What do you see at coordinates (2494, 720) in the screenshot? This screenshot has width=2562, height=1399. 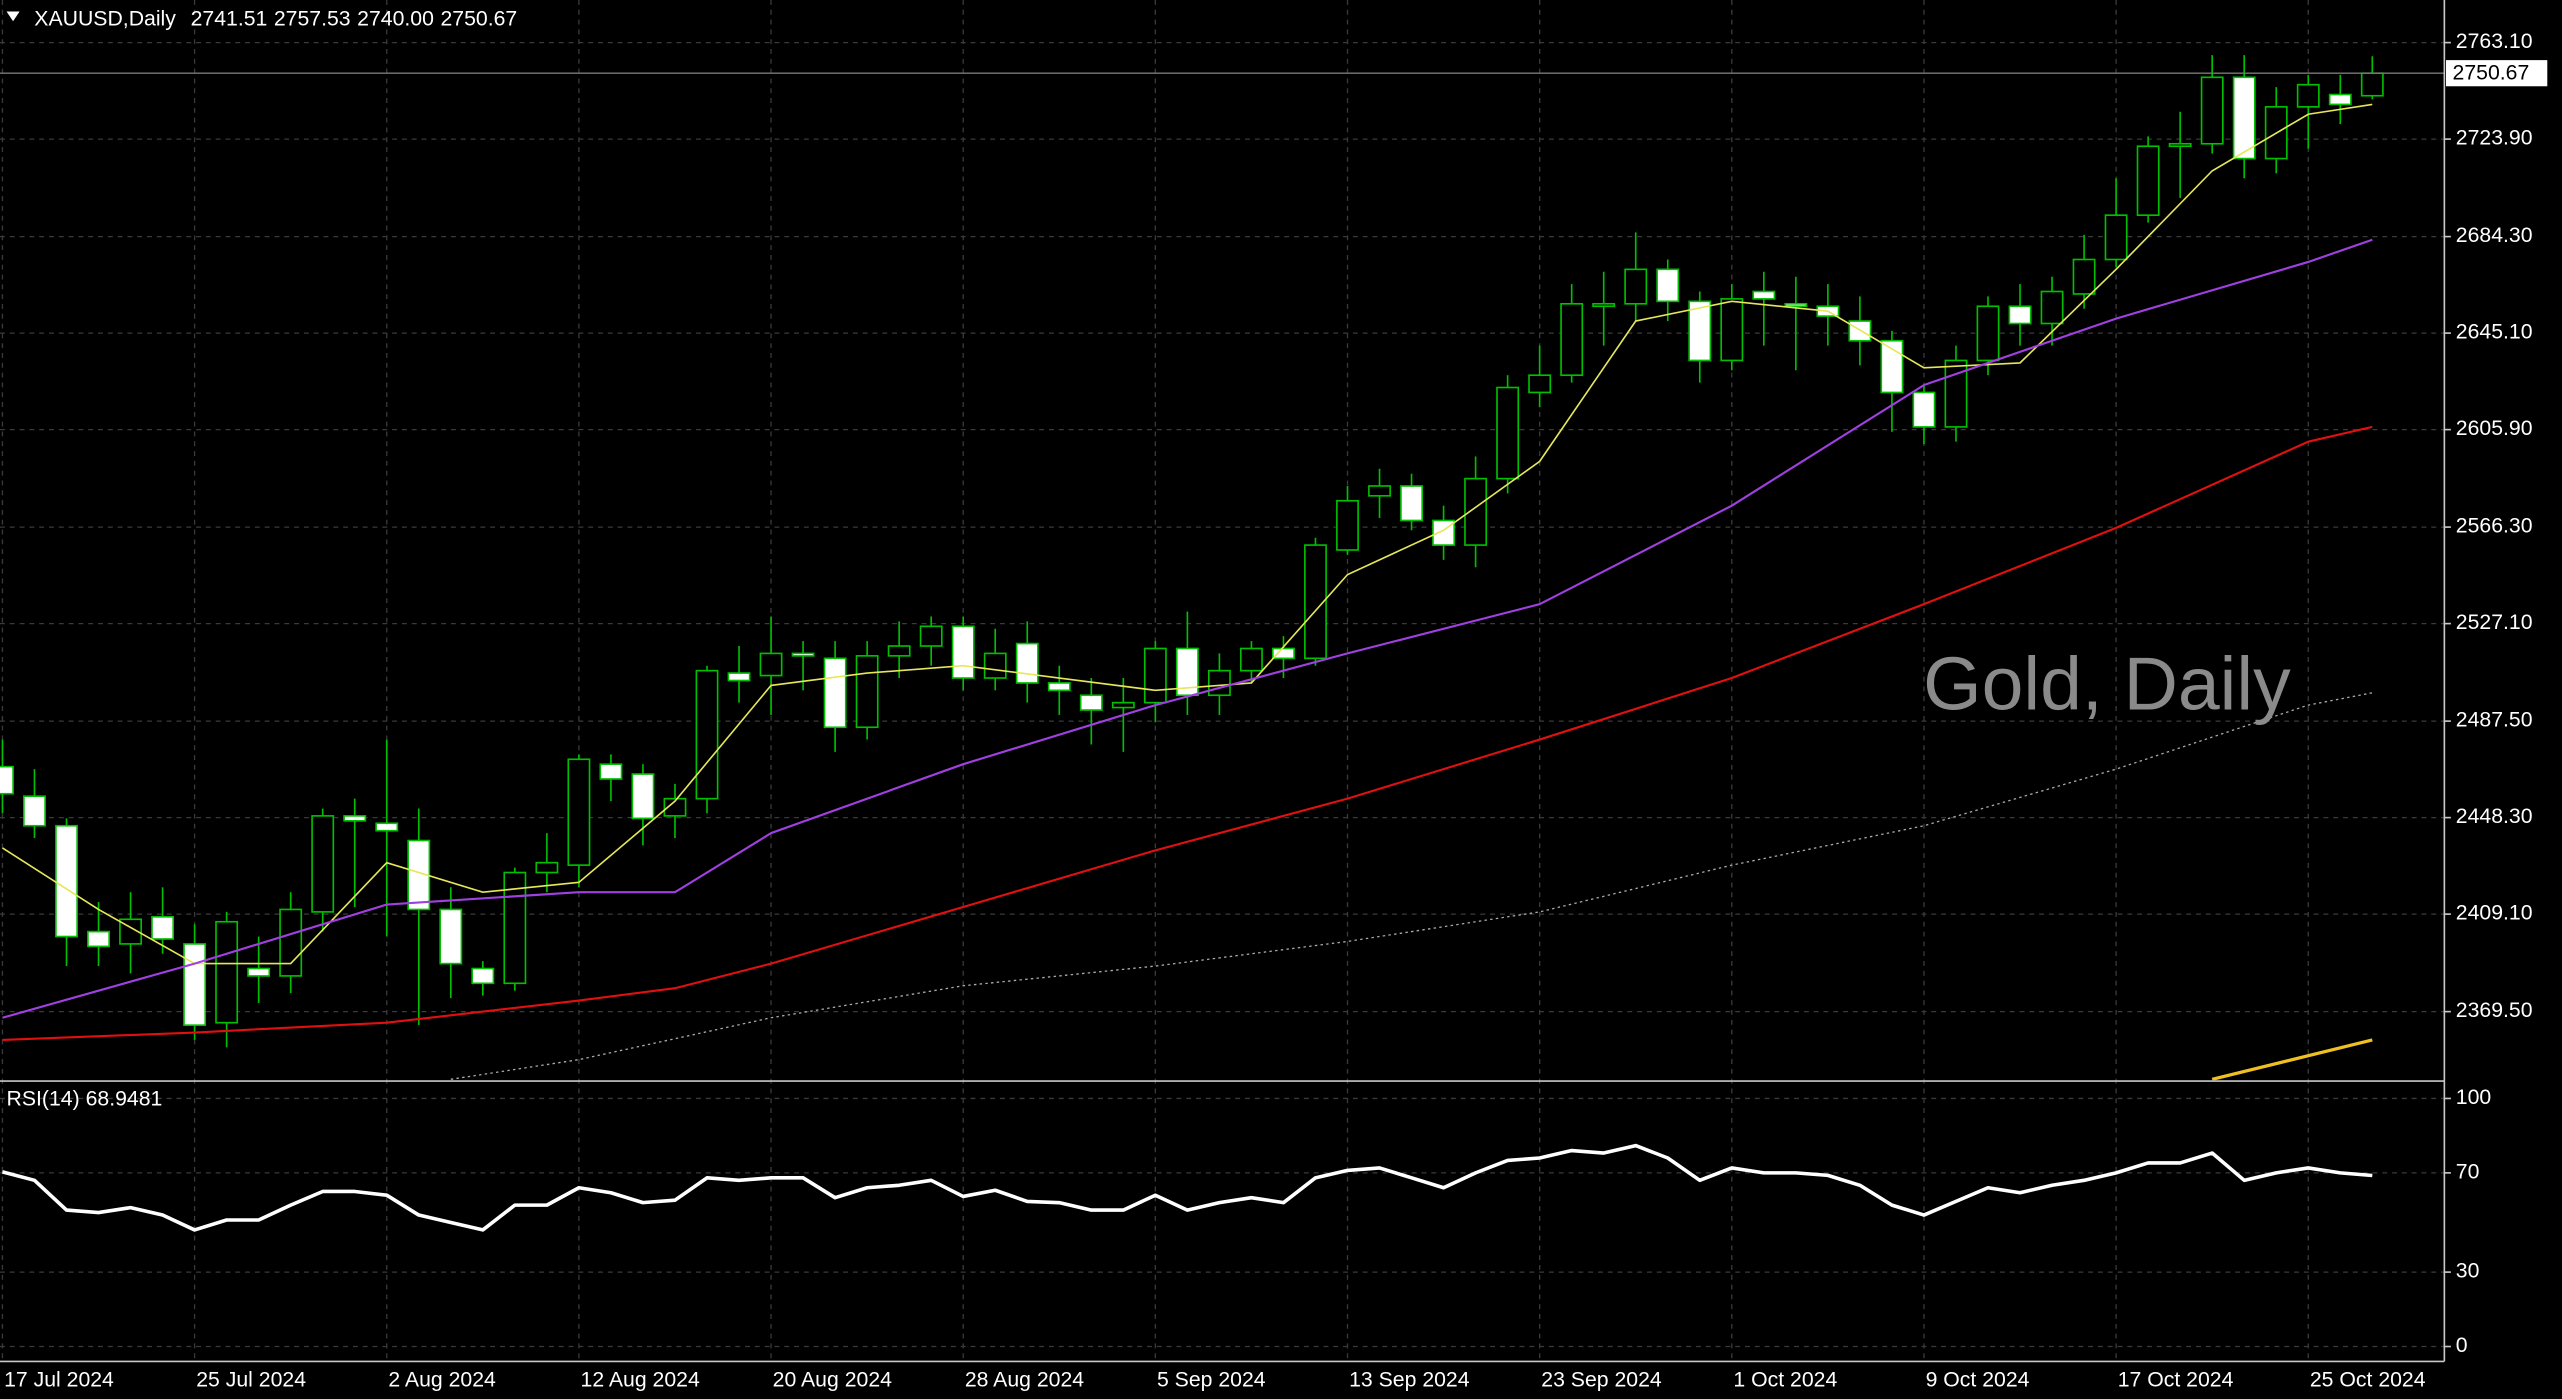 I see `y-tick-label: 2487.50` at bounding box center [2494, 720].